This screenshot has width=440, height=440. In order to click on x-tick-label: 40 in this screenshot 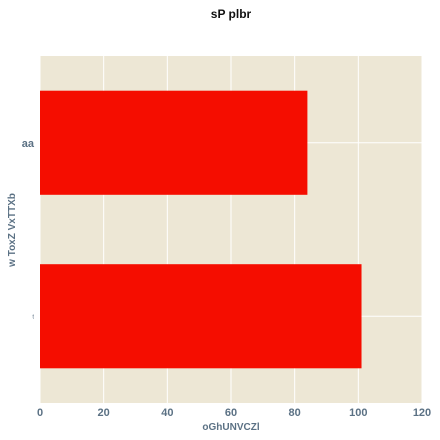, I will do `click(167, 413)`.